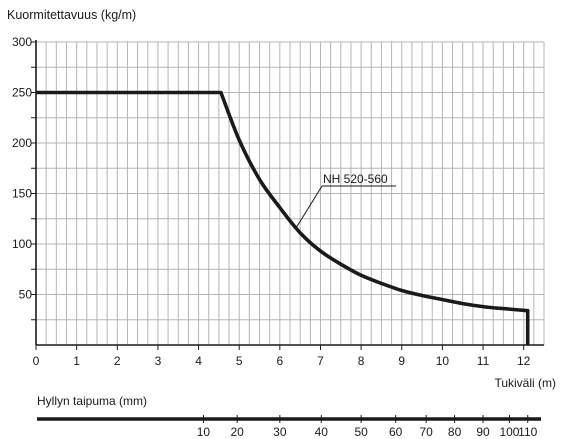 Image resolution: width=565 pixels, height=439 pixels. I want to click on x-axis-title: Tukiväli (m), so click(525, 383).